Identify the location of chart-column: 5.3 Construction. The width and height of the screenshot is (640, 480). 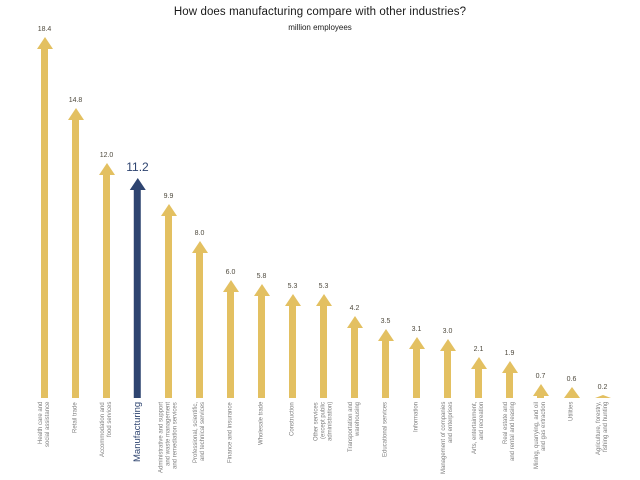
(292, 240).